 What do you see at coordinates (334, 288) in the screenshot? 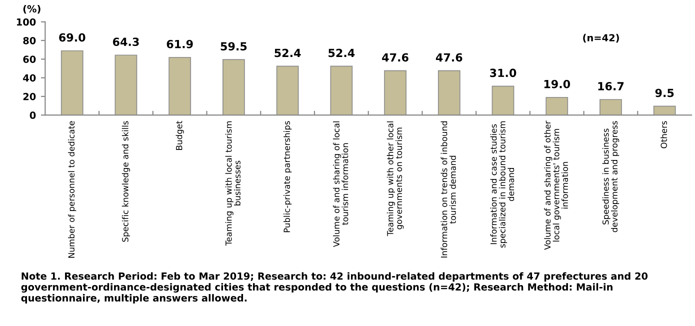
I see `text: Note 1. Research Period: Feb to Mar 2019; Research to: 42 inbound-related departments of 47 prefectures and 20 government-ordinance-designated cities that responded to the questions (n=42); Research Method: Mail-in questionnaire, multiple answers allowed.` at bounding box center [334, 288].